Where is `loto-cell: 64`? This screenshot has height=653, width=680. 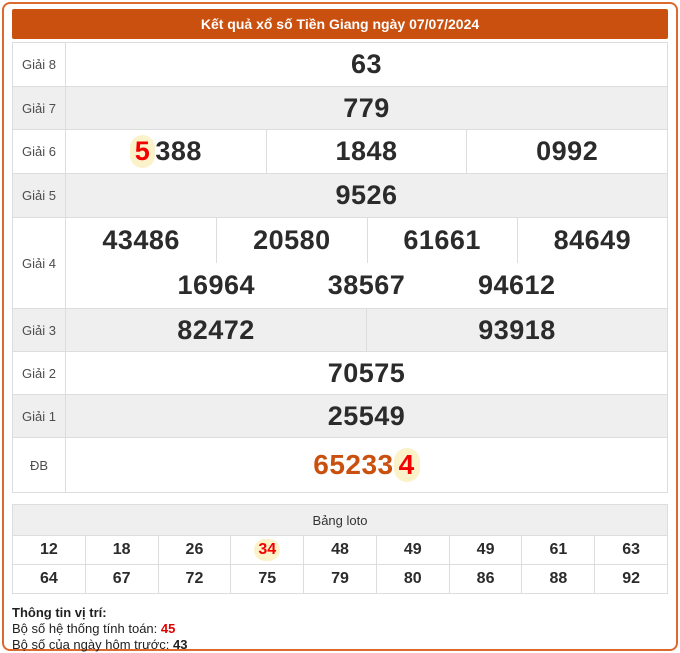
loto-cell: 64 is located at coordinates (48, 578).